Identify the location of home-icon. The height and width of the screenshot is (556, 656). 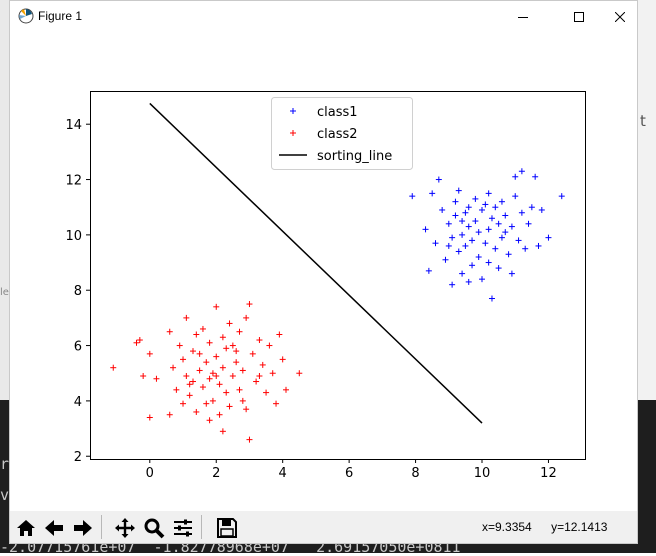
(25, 527).